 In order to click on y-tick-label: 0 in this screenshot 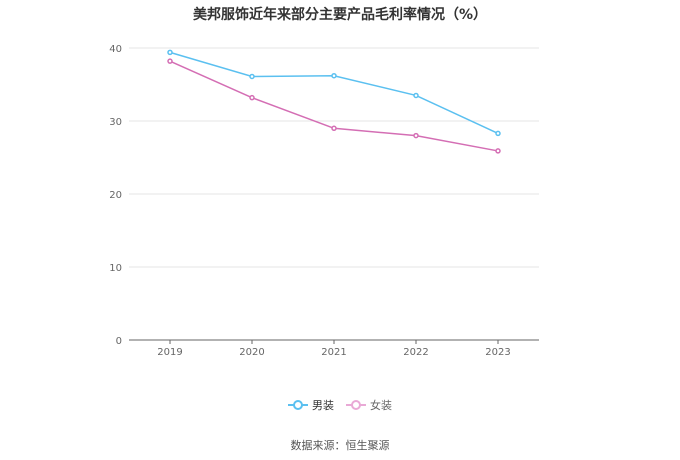, I will do `click(119, 341)`.